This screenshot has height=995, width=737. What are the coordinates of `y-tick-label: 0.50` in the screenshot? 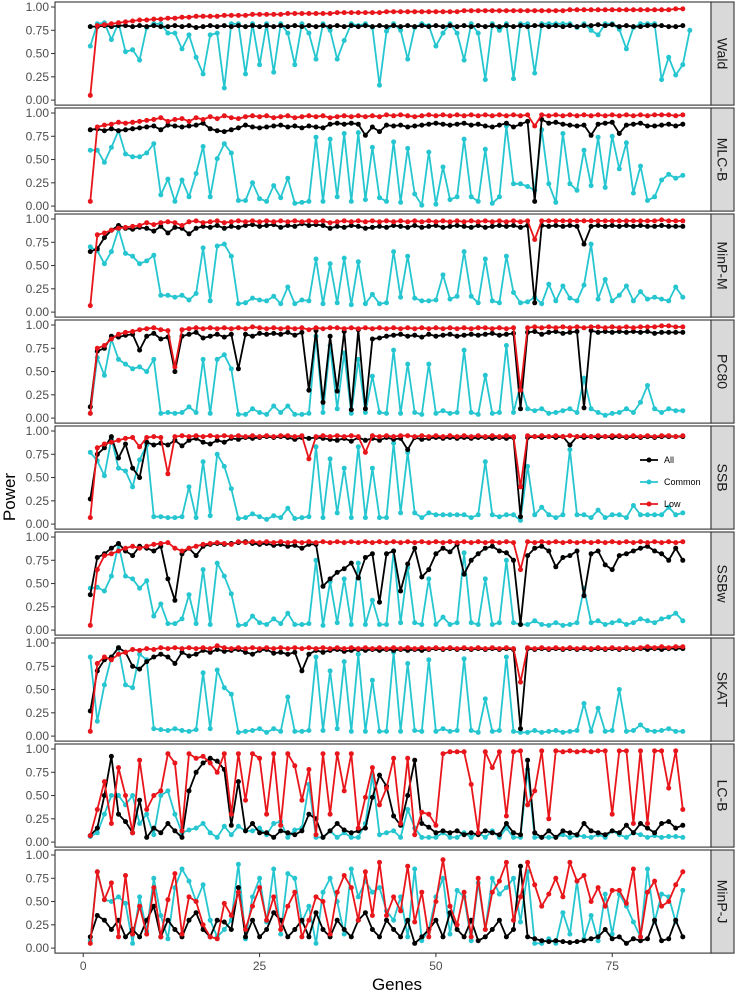 It's located at (38, 266).